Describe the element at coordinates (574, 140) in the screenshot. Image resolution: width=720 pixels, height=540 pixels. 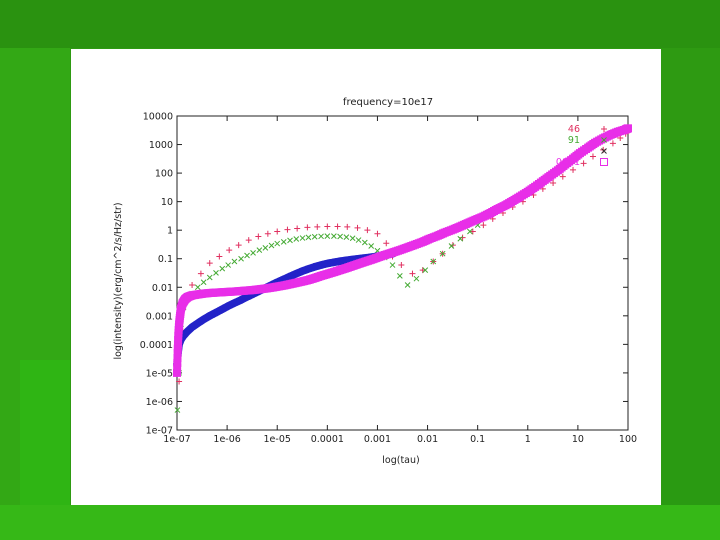
I see `legend-label: 91` at that location.